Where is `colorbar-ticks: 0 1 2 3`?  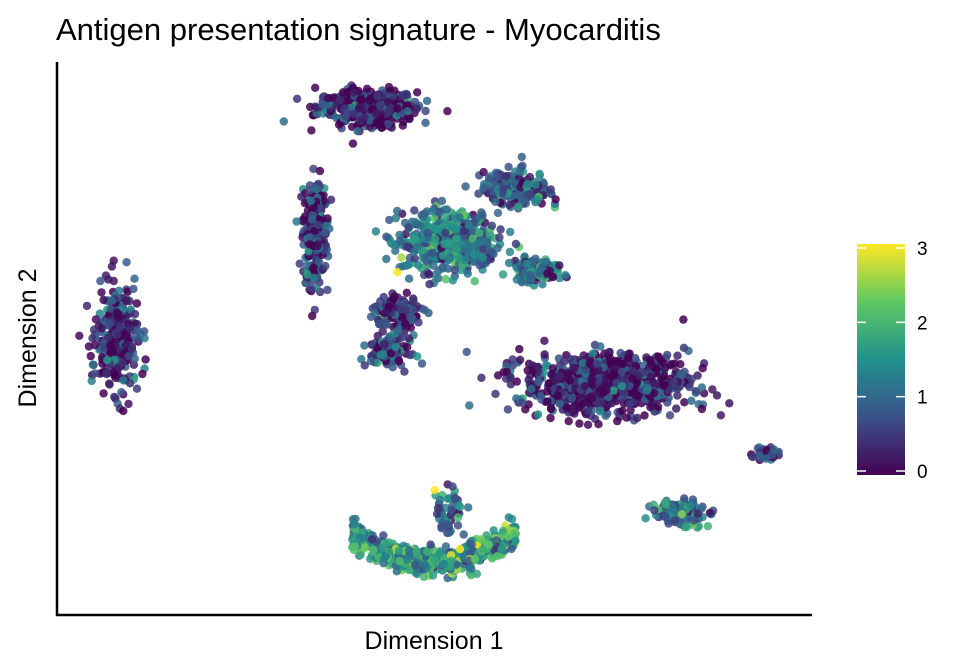 colorbar-ticks: 0 1 2 3 is located at coordinates (892, 361).